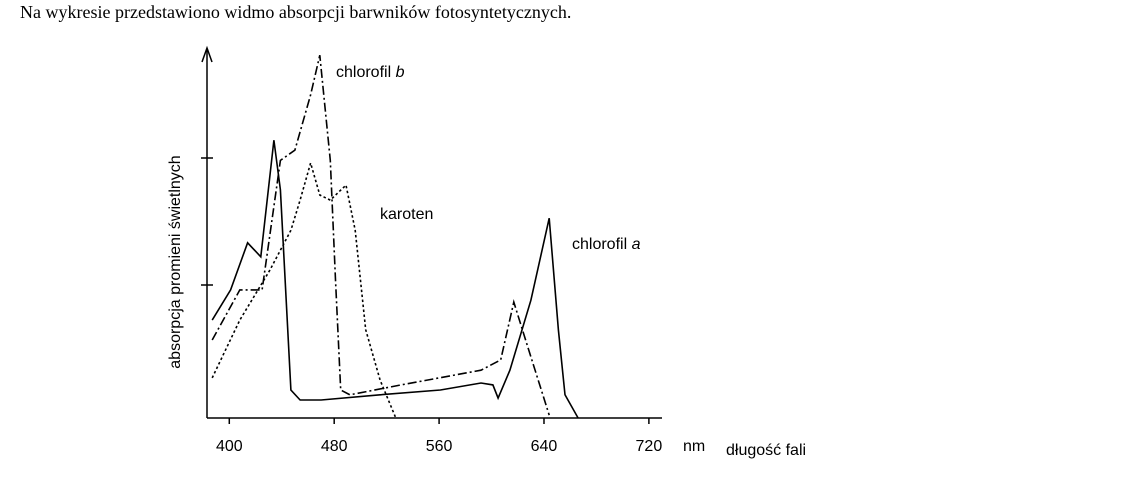 Image resolution: width=1146 pixels, height=477 pixels. What do you see at coordinates (544, 446) in the screenshot?
I see `x-tick-label: 640` at bounding box center [544, 446].